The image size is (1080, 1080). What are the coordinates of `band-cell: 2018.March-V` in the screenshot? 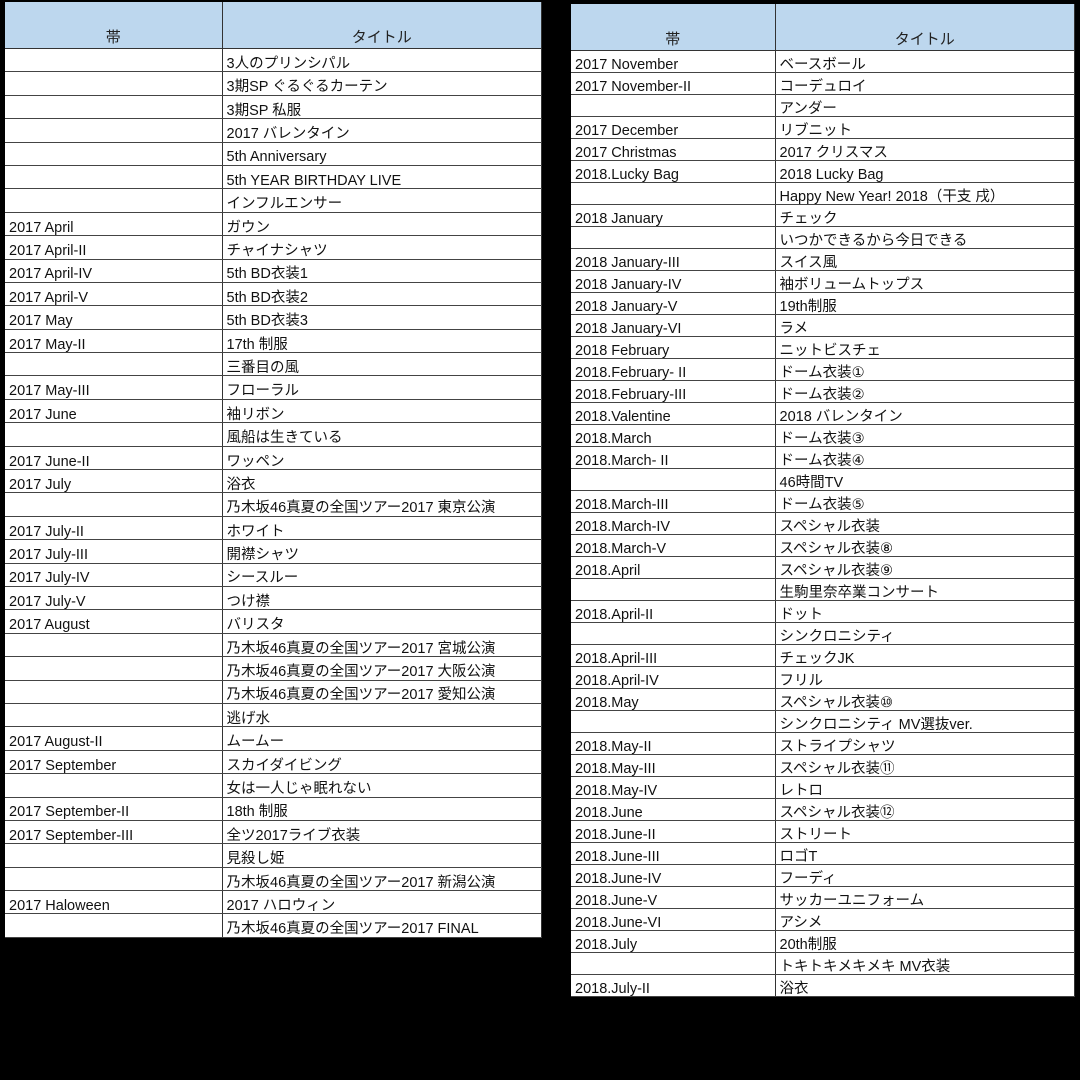 It's located at (673, 545).